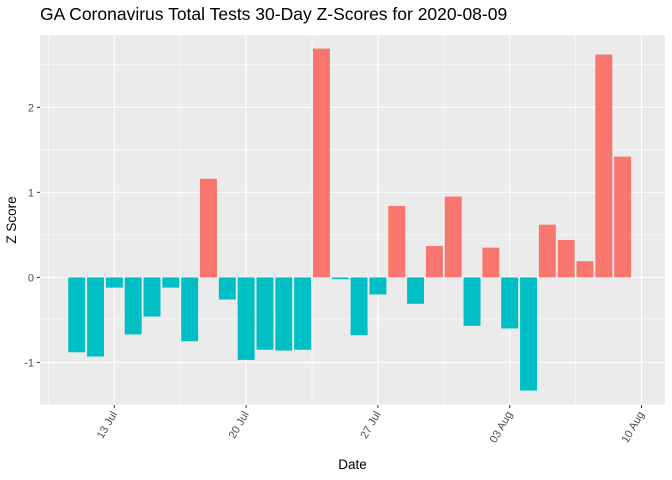  I want to click on x-axis-title: Date, so click(352, 464).